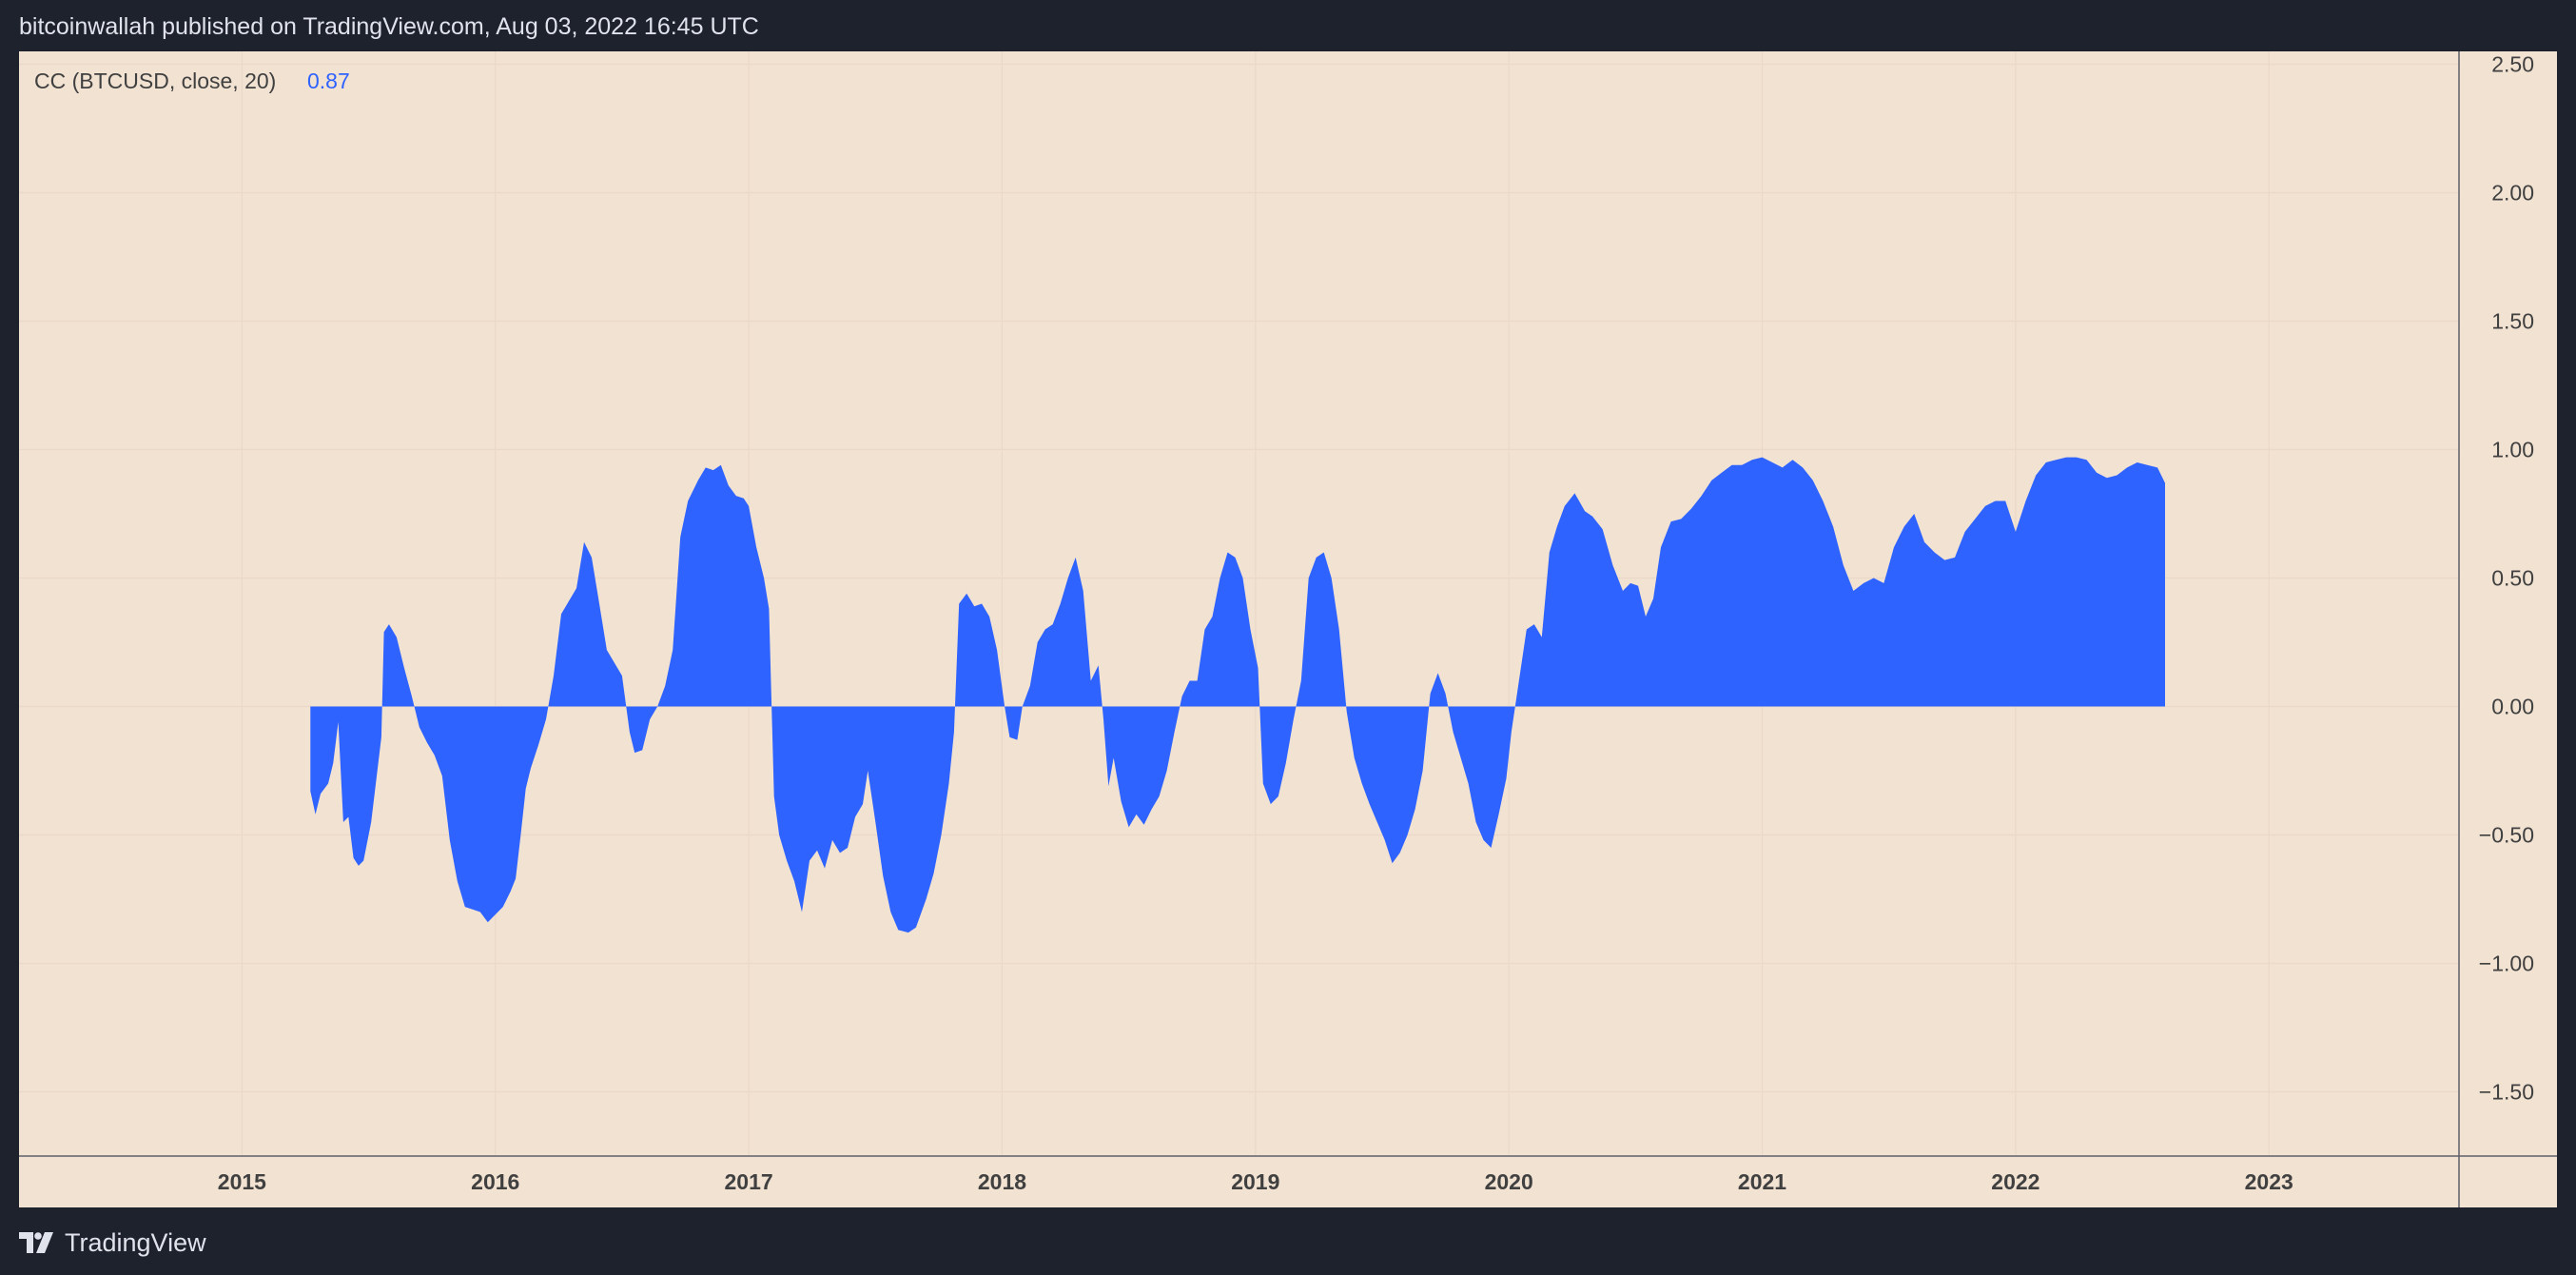  Describe the element at coordinates (242, 1181) in the screenshot. I see `x-tick-label: 2015` at that location.